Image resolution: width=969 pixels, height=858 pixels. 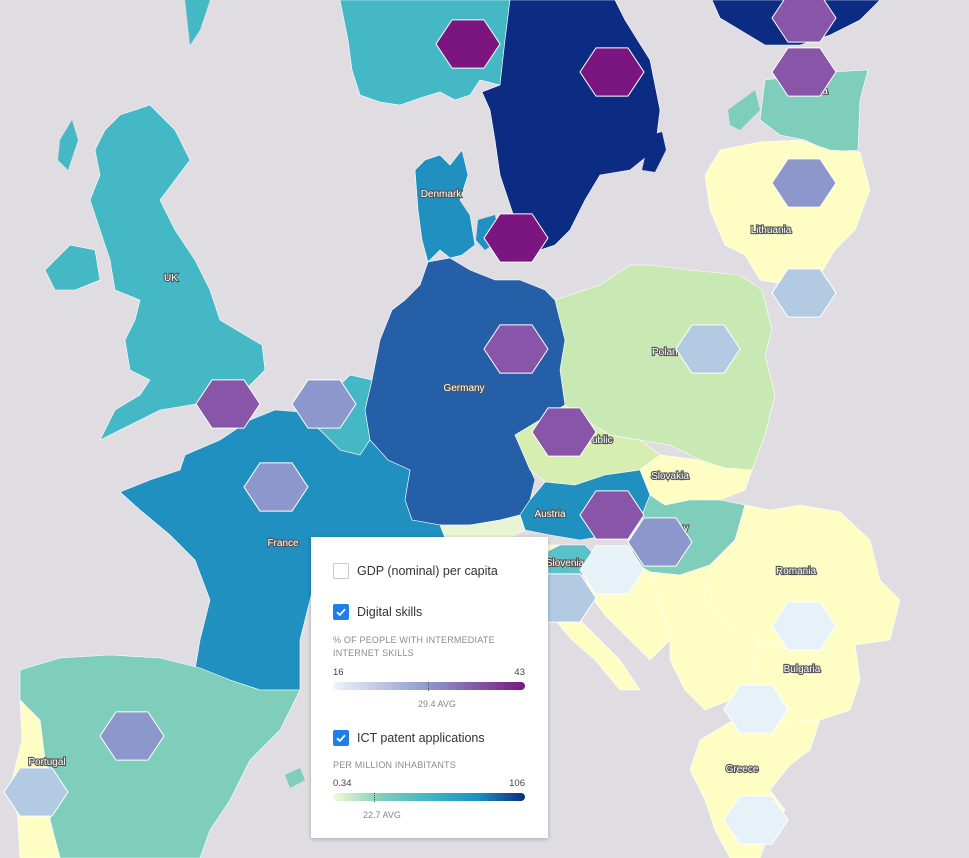 I want to click on hex-belgium, so click(x=324, y=404).